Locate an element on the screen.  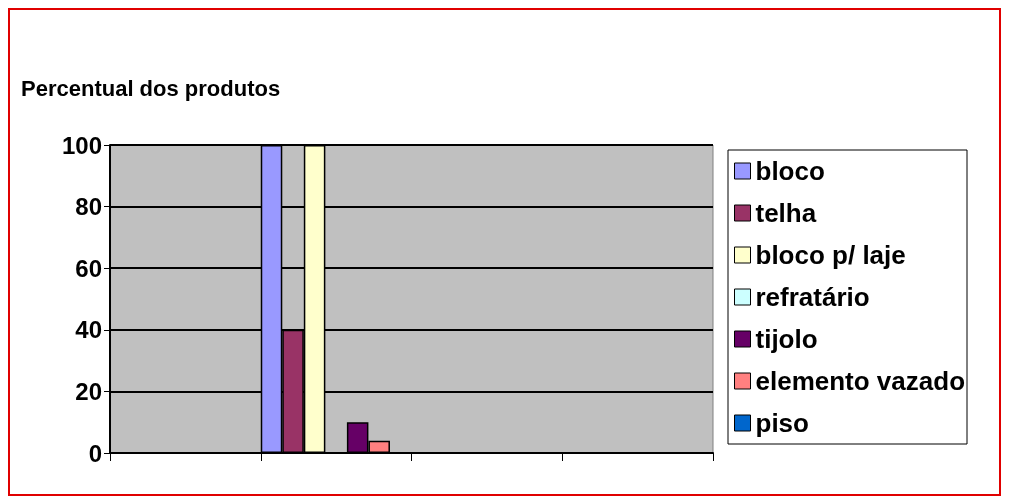
legend-label: refratário is located at coordinates (812, 297).